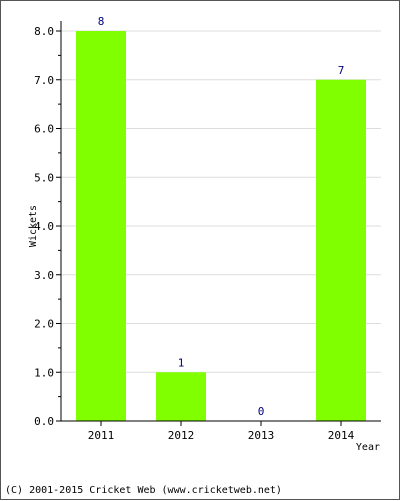 The image size is (400, 501). I want to click on y-tick-label: 4.0, so click(44, 226).